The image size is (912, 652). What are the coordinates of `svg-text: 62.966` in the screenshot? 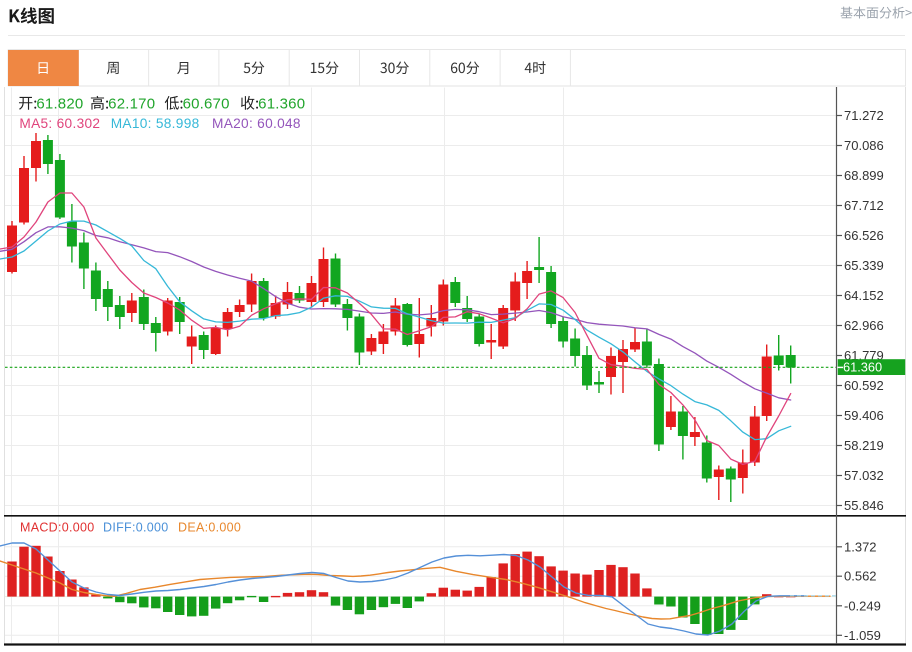 It's located at (864, 325).